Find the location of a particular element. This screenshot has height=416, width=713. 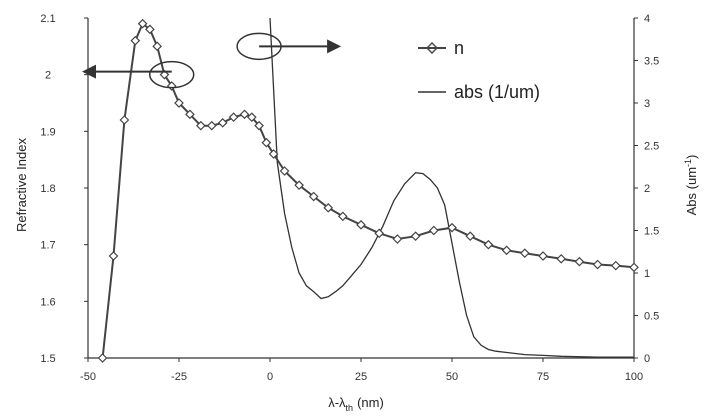

right-y-axis-title-sup: -1 is located at coordinates (688, 163).